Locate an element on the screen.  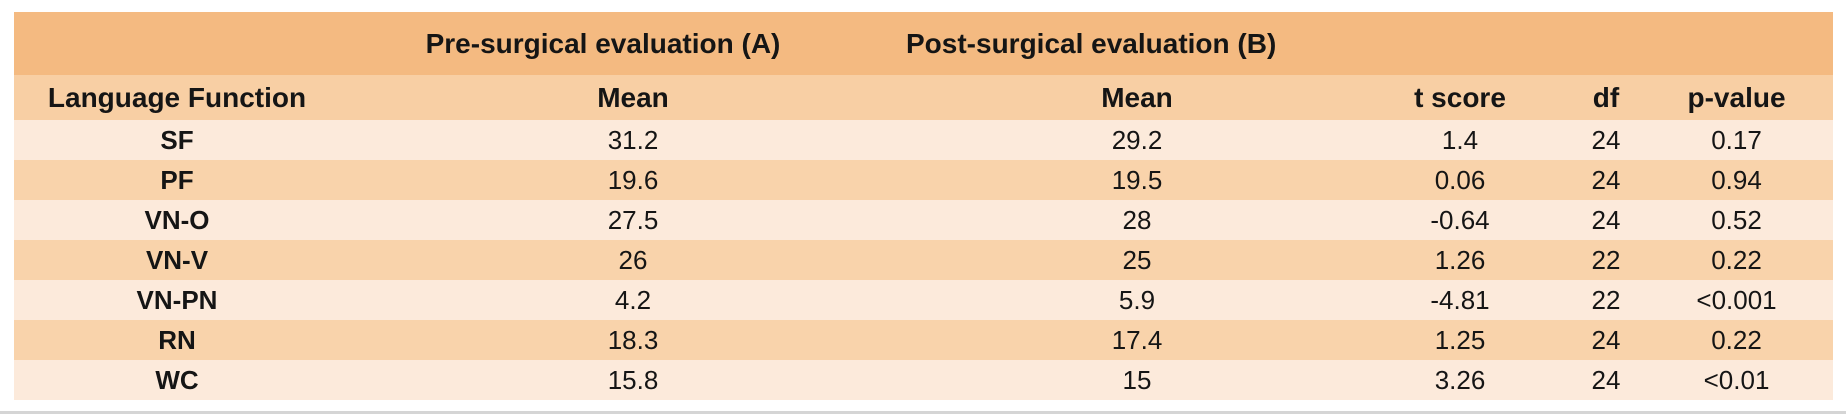
group-header-spacer-cell is located at coordinates (177, 43).